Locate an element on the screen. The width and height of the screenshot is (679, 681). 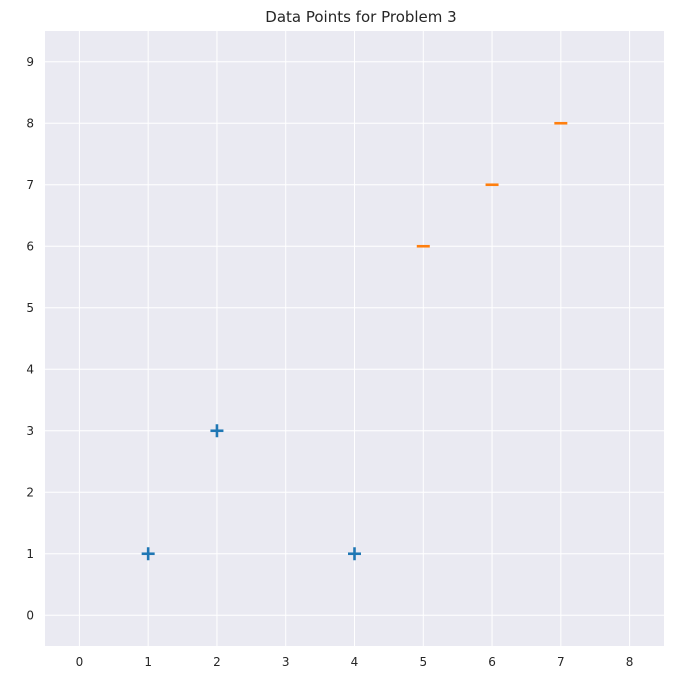
x-tick-label: 4 is located at coordinates (355, 662).